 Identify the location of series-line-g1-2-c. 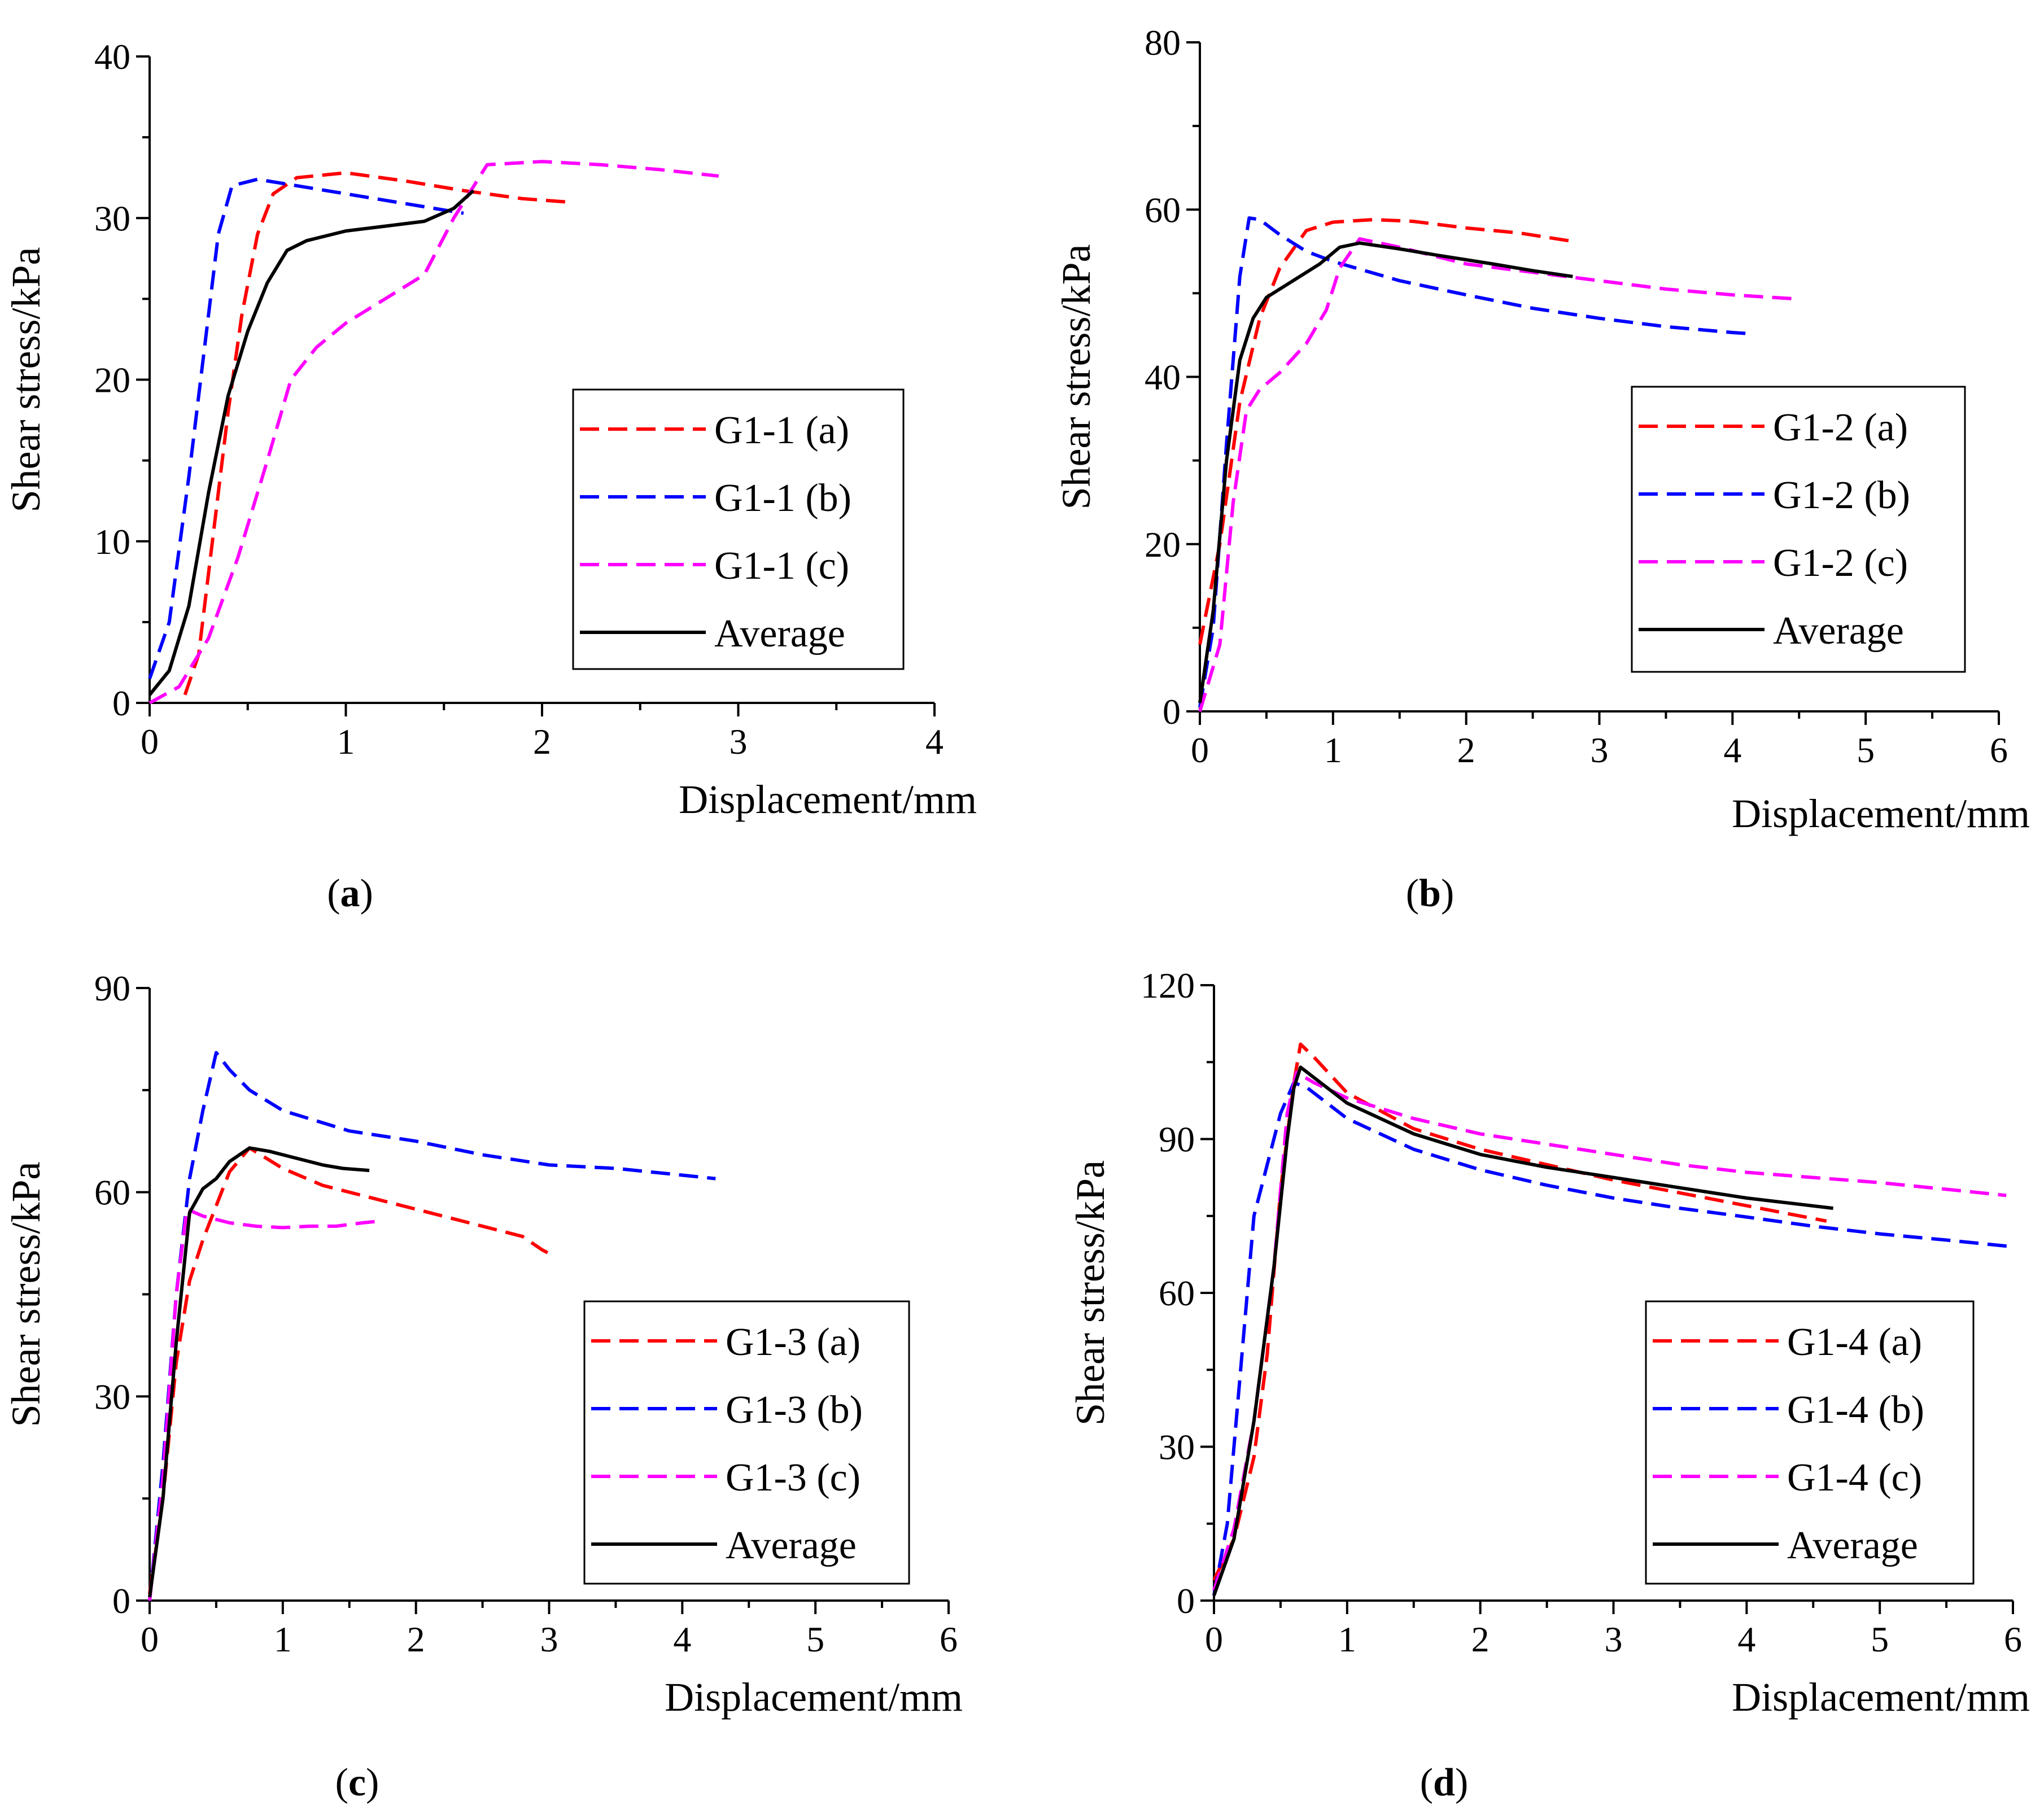
(1499, 474).